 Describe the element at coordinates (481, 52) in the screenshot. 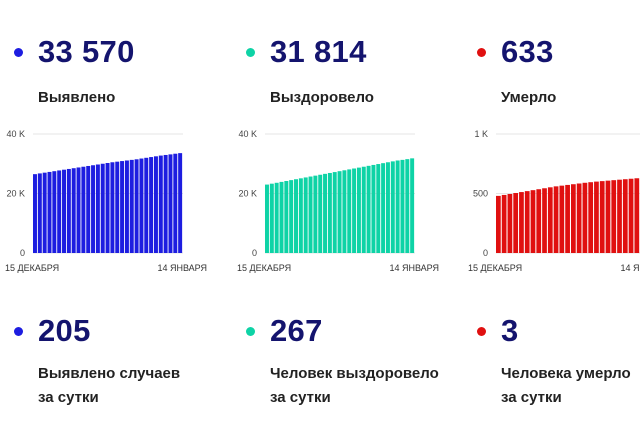

I see `deaths-dot-icon` at that location.